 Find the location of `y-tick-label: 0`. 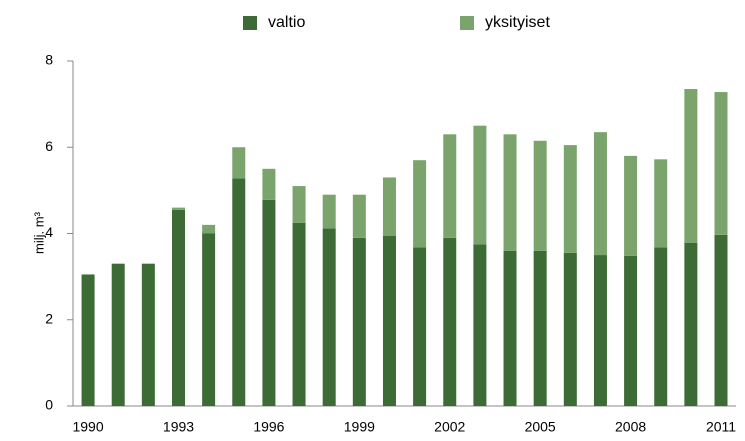

y-tick-label: 0 is located at coordinates (49, 405).